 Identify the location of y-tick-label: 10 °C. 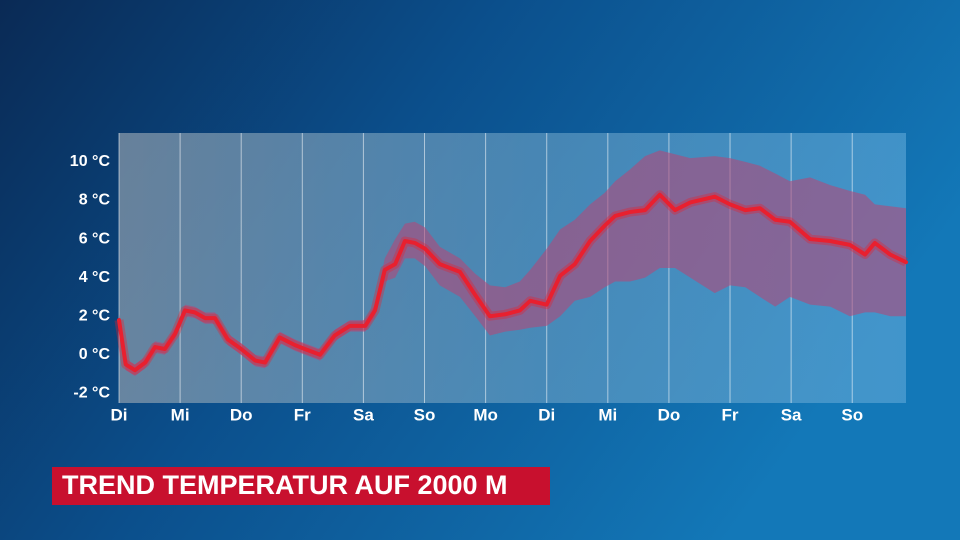
(90, 161).